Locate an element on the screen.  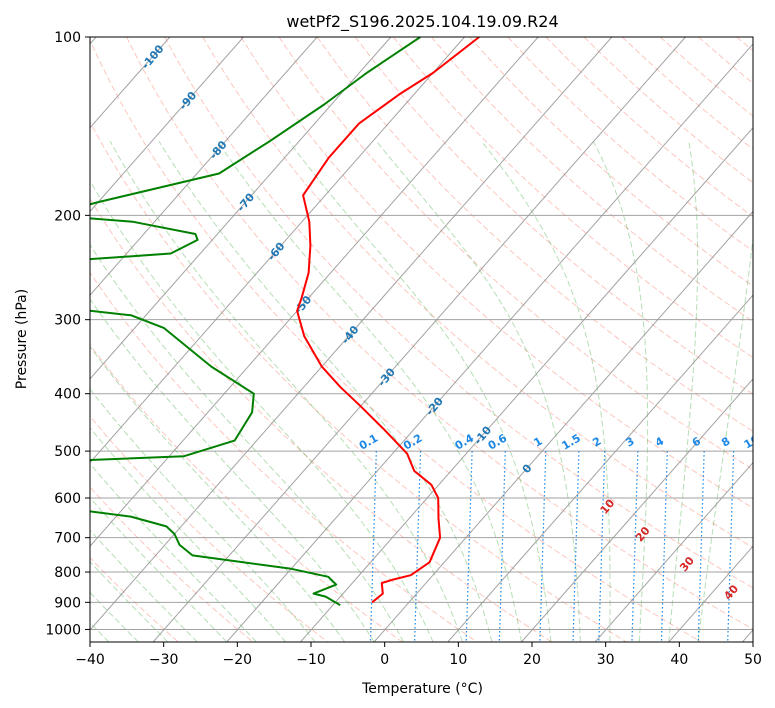
chart-title: wetPf2_S196.2025.104.19.09.R24 is located at coordinates (422, 22).